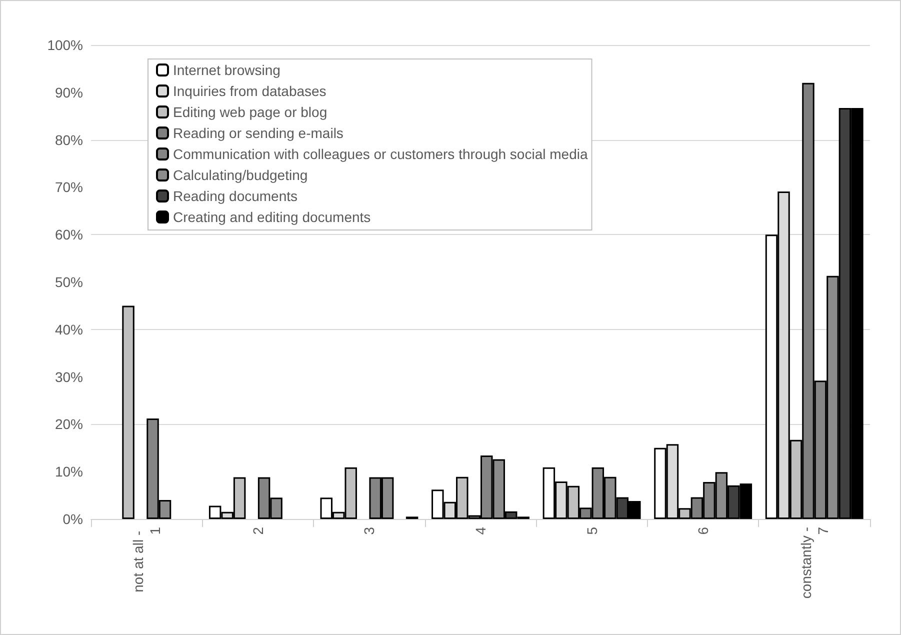  Describe the element at coordinates (68, 329) in the screenshot. I see `y-tick-label: 40%` at that location.